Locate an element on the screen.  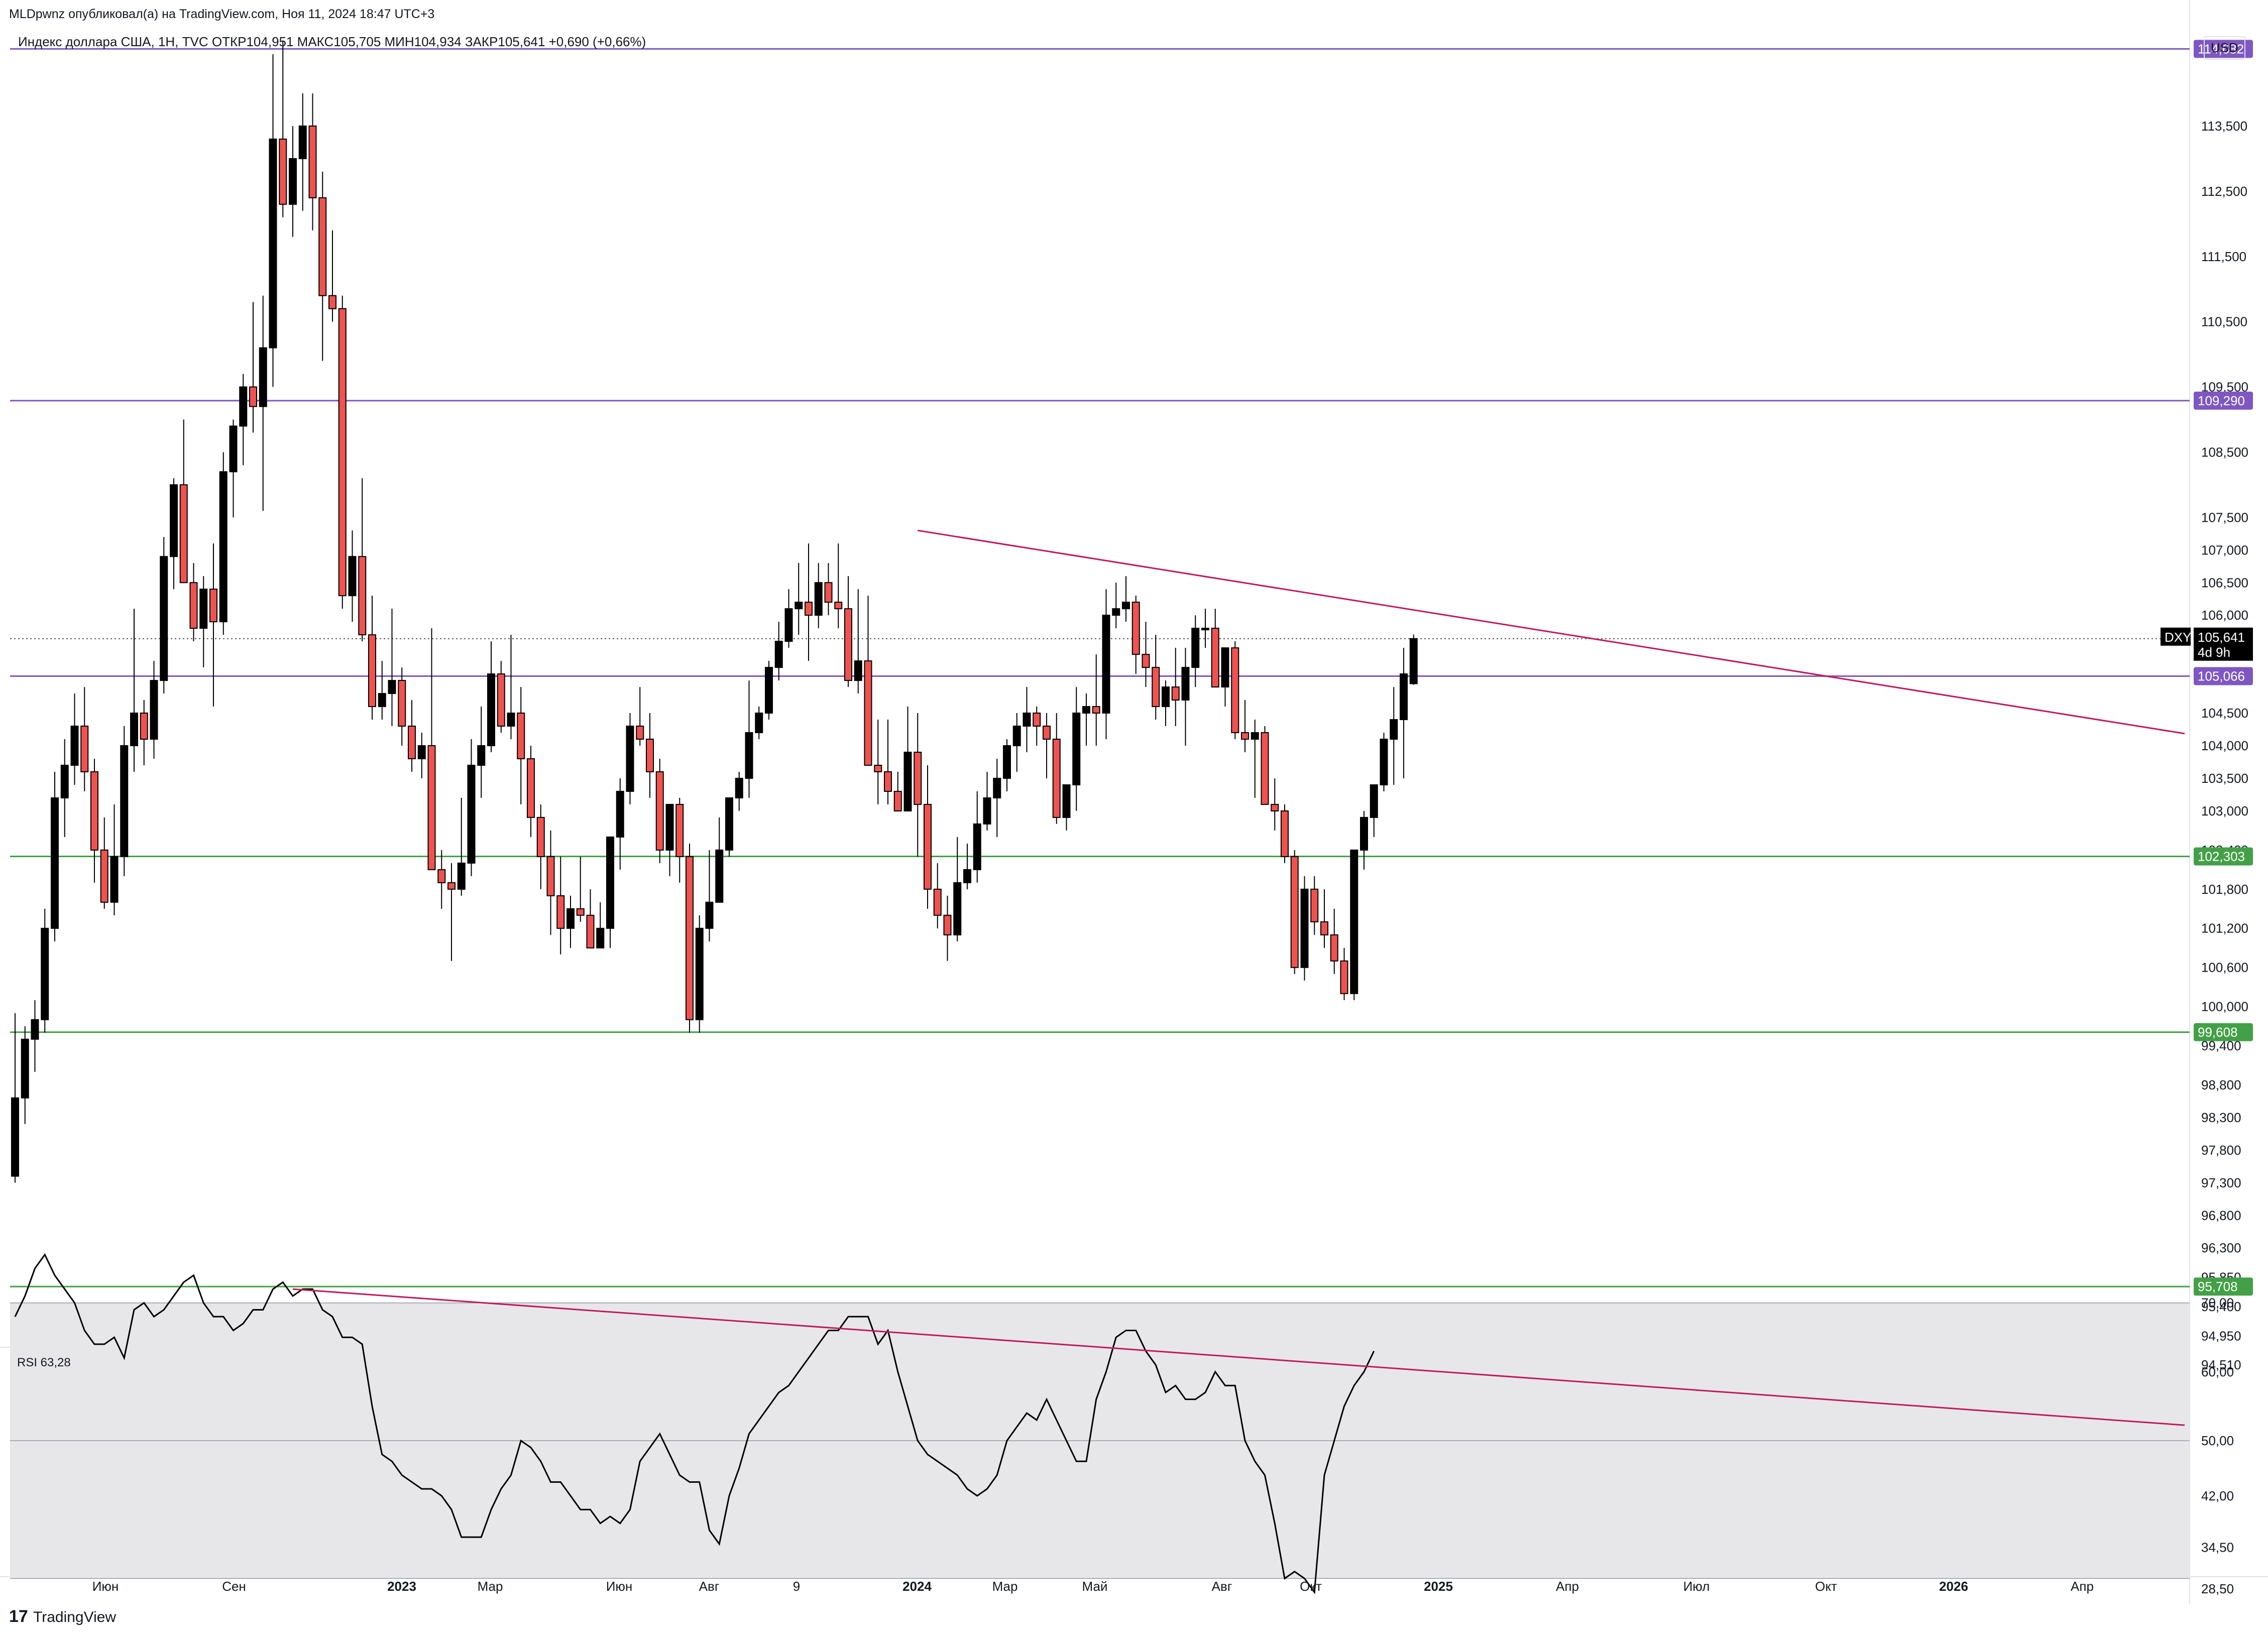
tradingview-logo: 17 TradingView is located at coordinates (63, 1616).